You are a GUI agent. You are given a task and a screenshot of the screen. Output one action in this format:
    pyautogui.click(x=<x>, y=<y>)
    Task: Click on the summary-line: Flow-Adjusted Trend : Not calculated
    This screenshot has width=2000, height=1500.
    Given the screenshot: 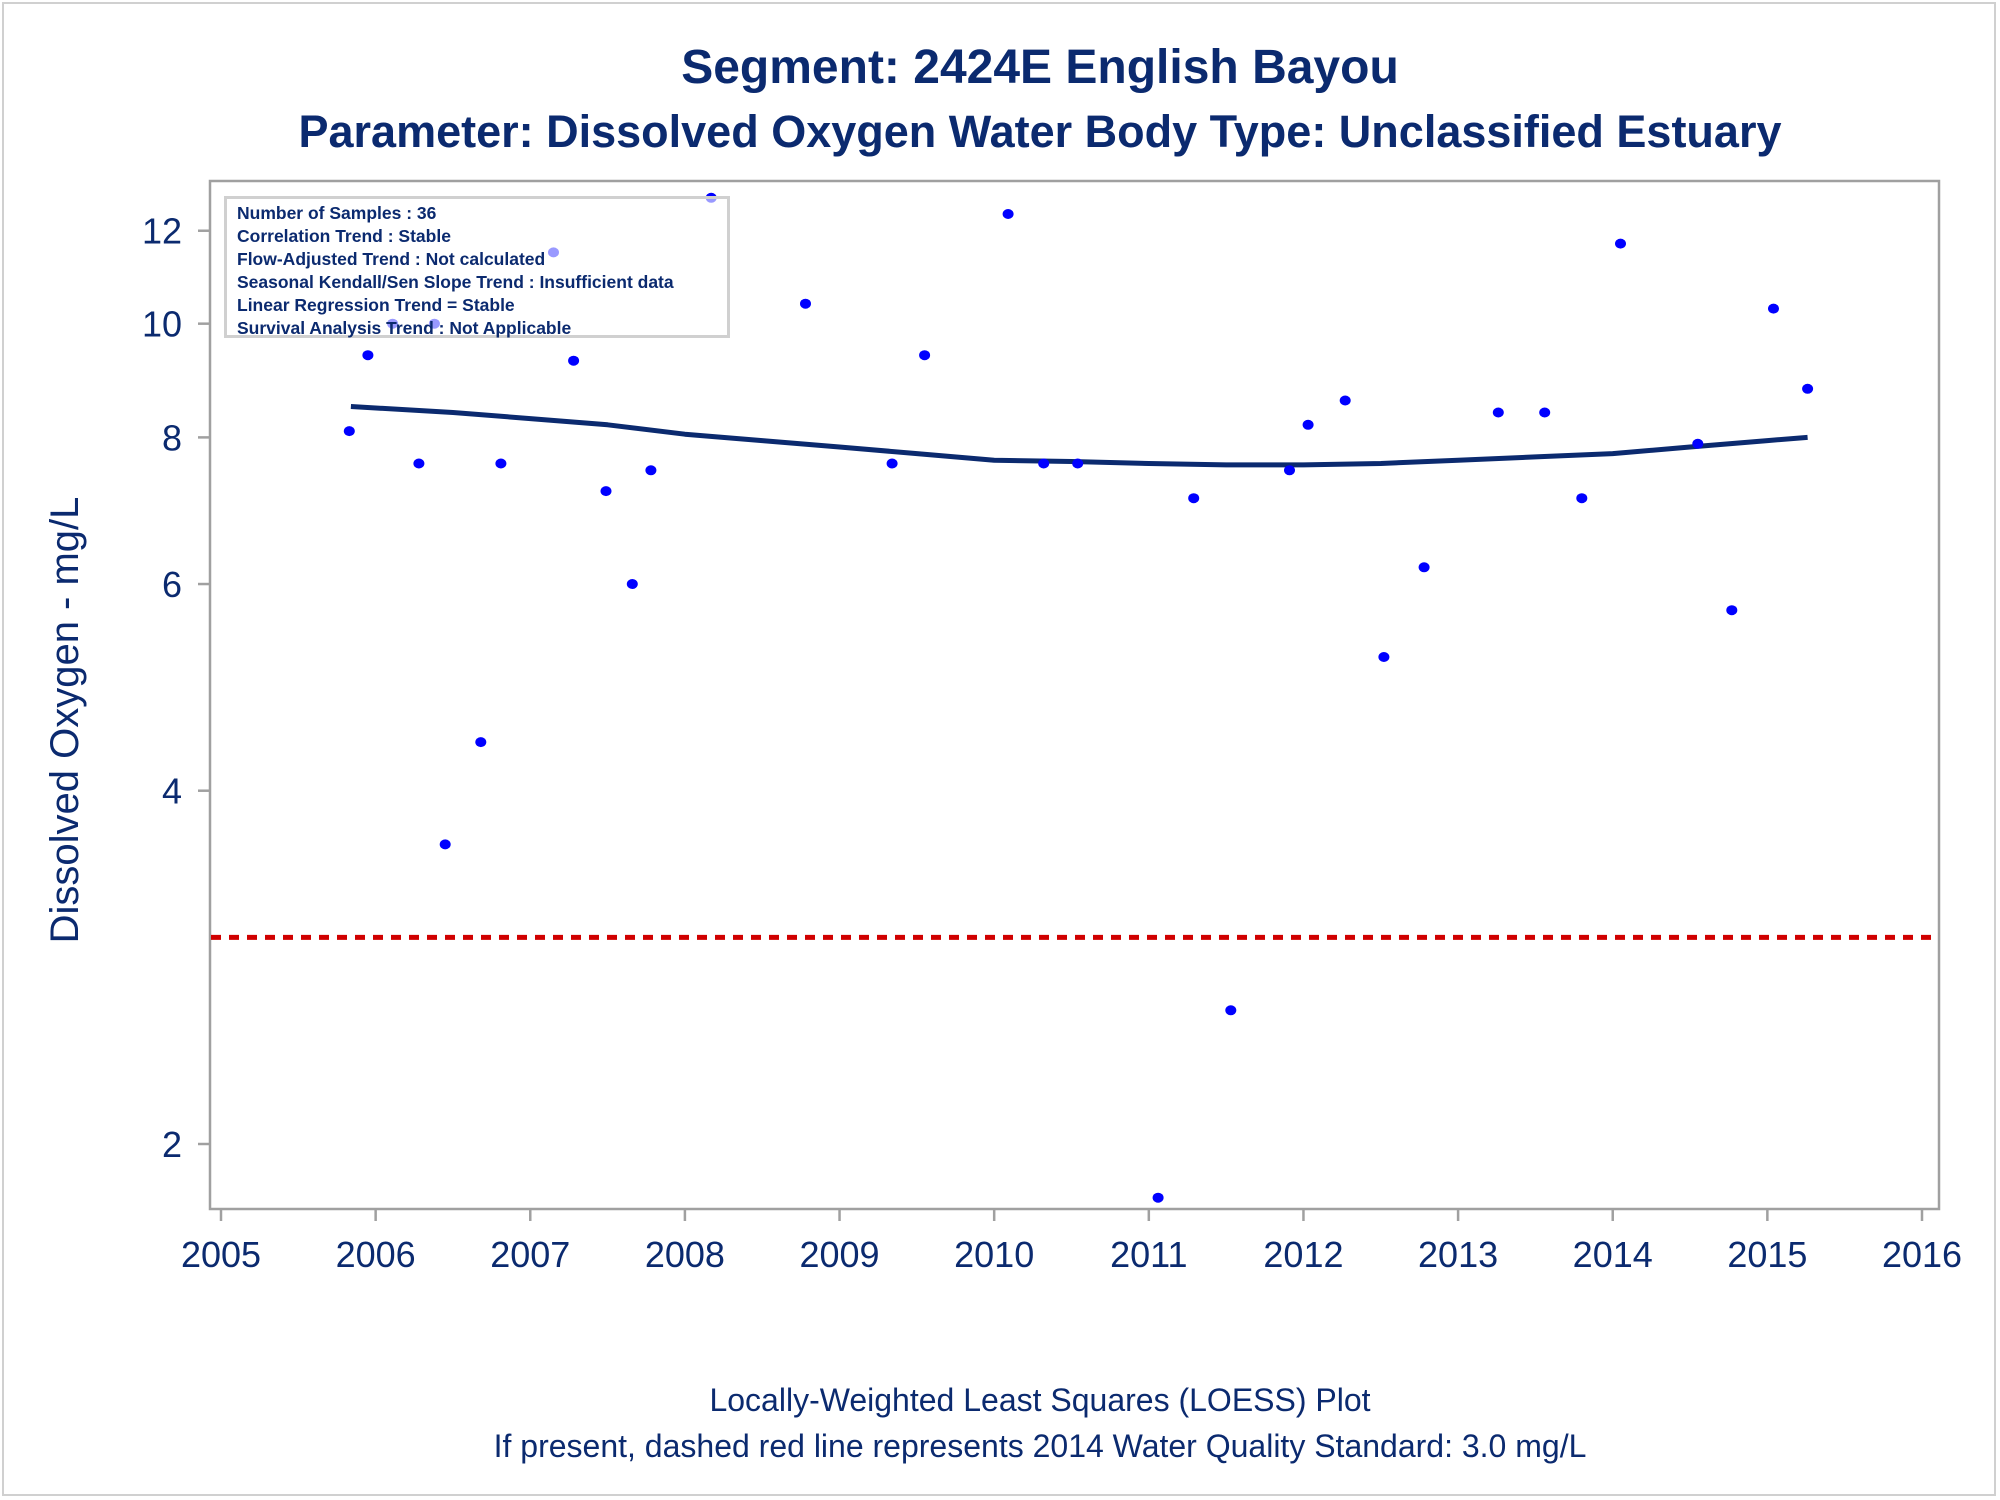 What is the action you would take?
    pyautogui.click(x=391, y=259)
    